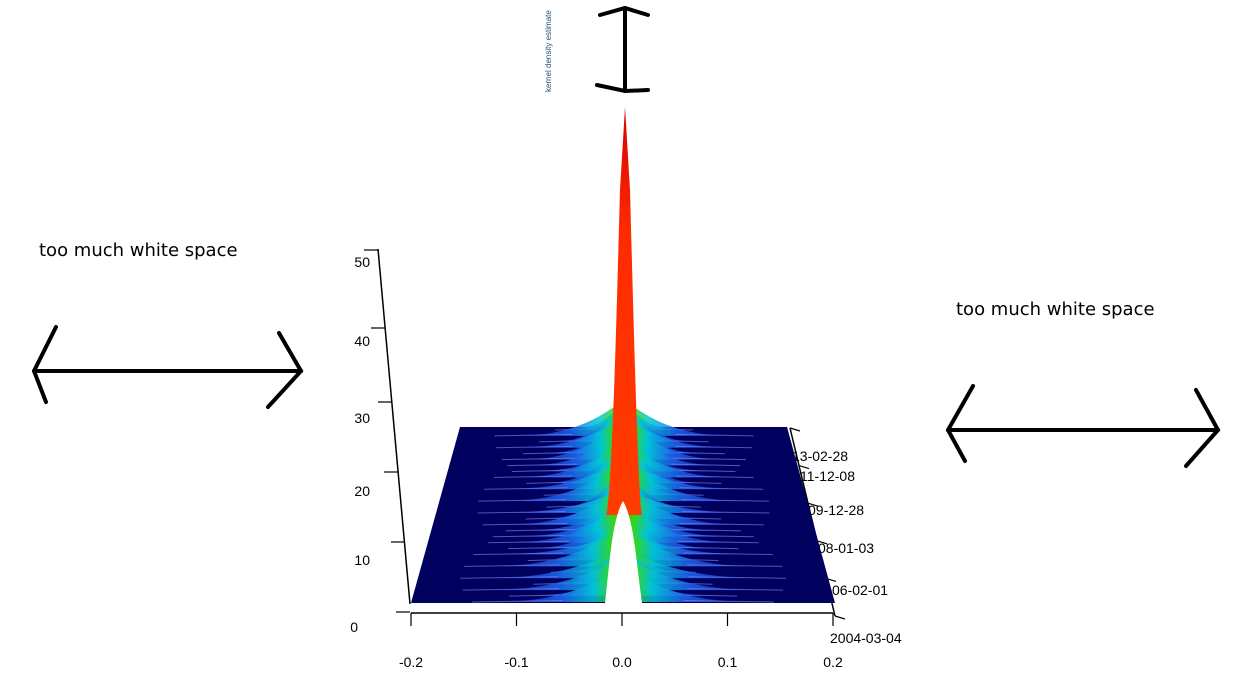 This screenshot has height=676, width=1245. I want to click on x-tick-label: 0.0, so click(622, 662).